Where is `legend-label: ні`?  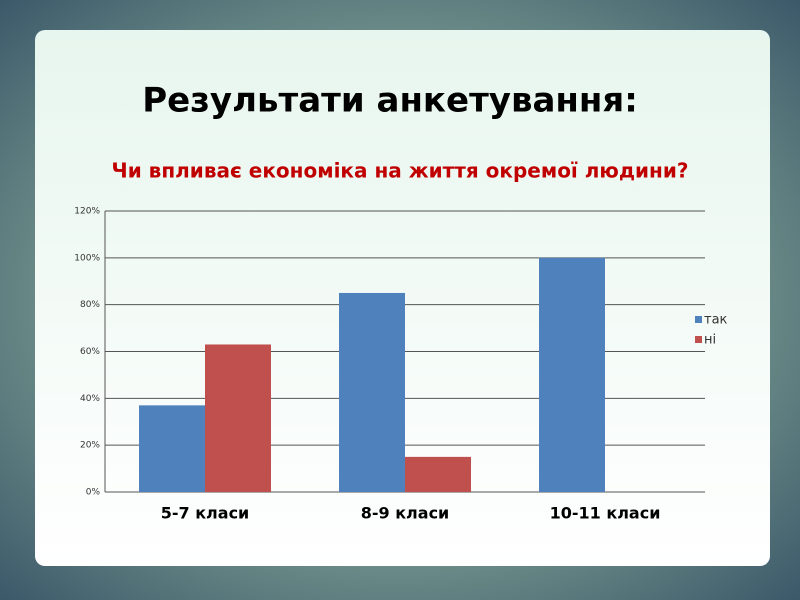
legend-label: ні is located at coordinates (710, 340).